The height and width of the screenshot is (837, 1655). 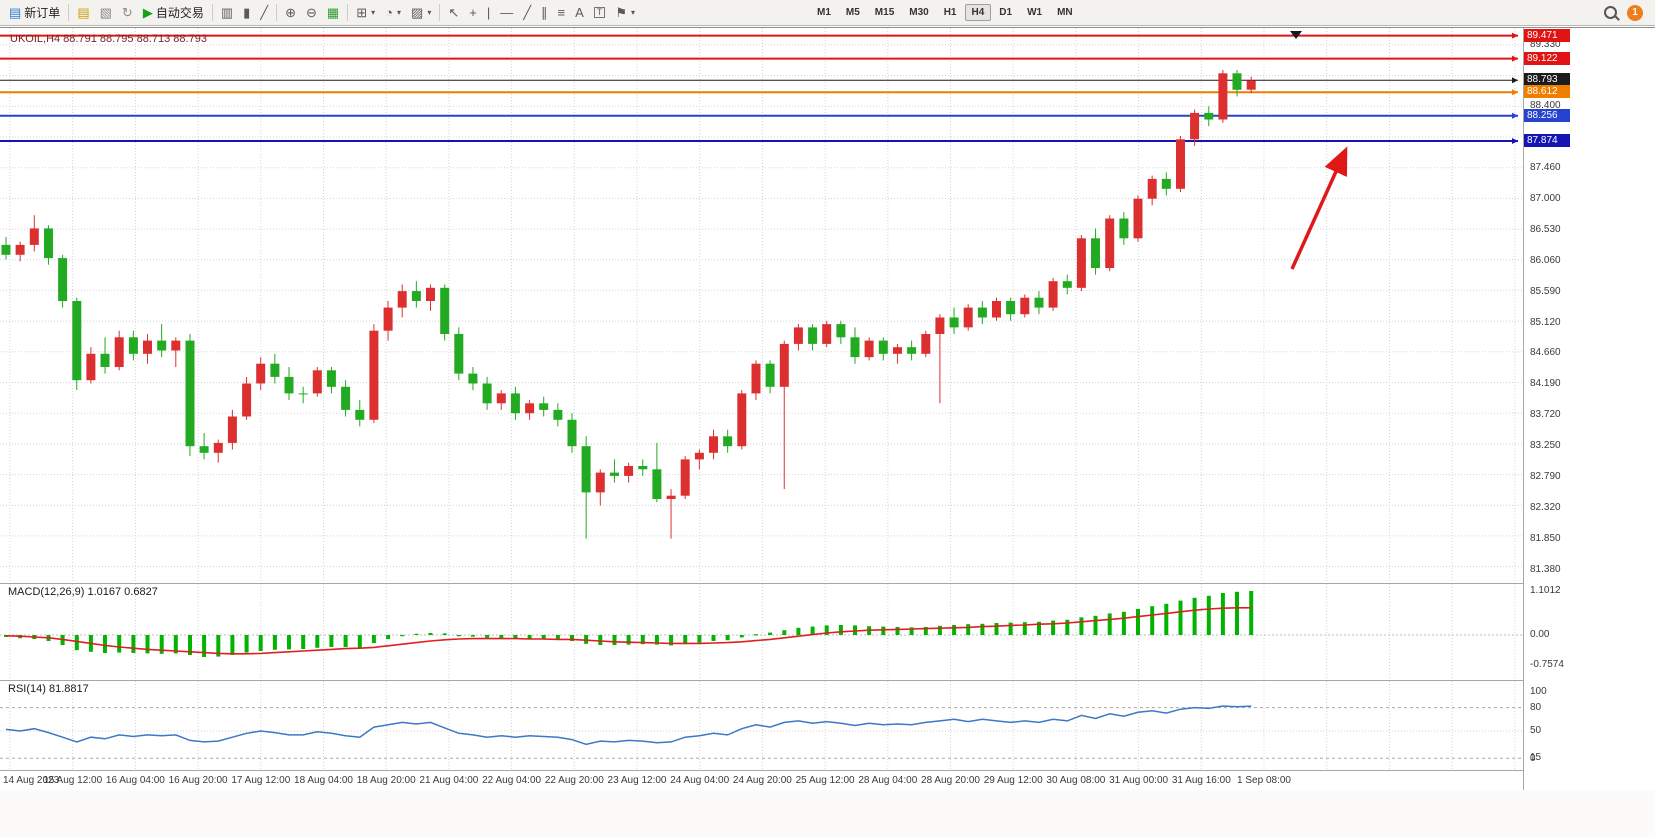 I want to click on new-chart-icon-glyph: ▤, so click(x=83, y=12).